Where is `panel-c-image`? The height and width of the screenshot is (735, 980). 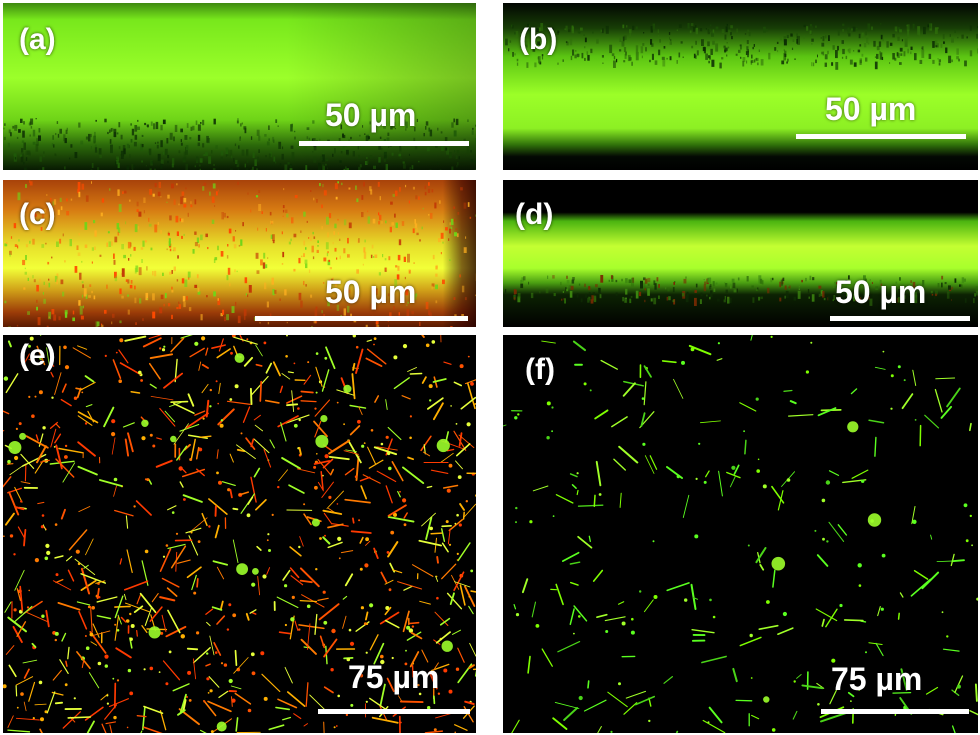
panel-c-image is located at coordinates (239, 253).